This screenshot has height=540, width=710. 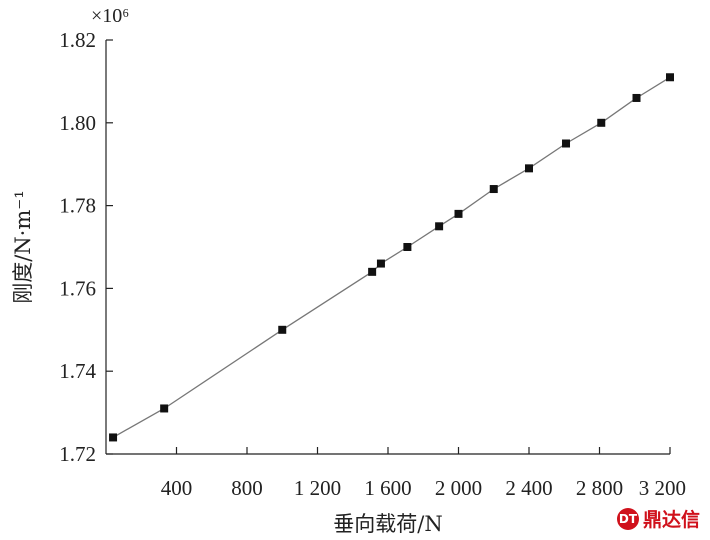 I want to click on y-ticks: 1.72 1.74 1.76 1.78 1.80 1.82, so click(x=86, y=247).